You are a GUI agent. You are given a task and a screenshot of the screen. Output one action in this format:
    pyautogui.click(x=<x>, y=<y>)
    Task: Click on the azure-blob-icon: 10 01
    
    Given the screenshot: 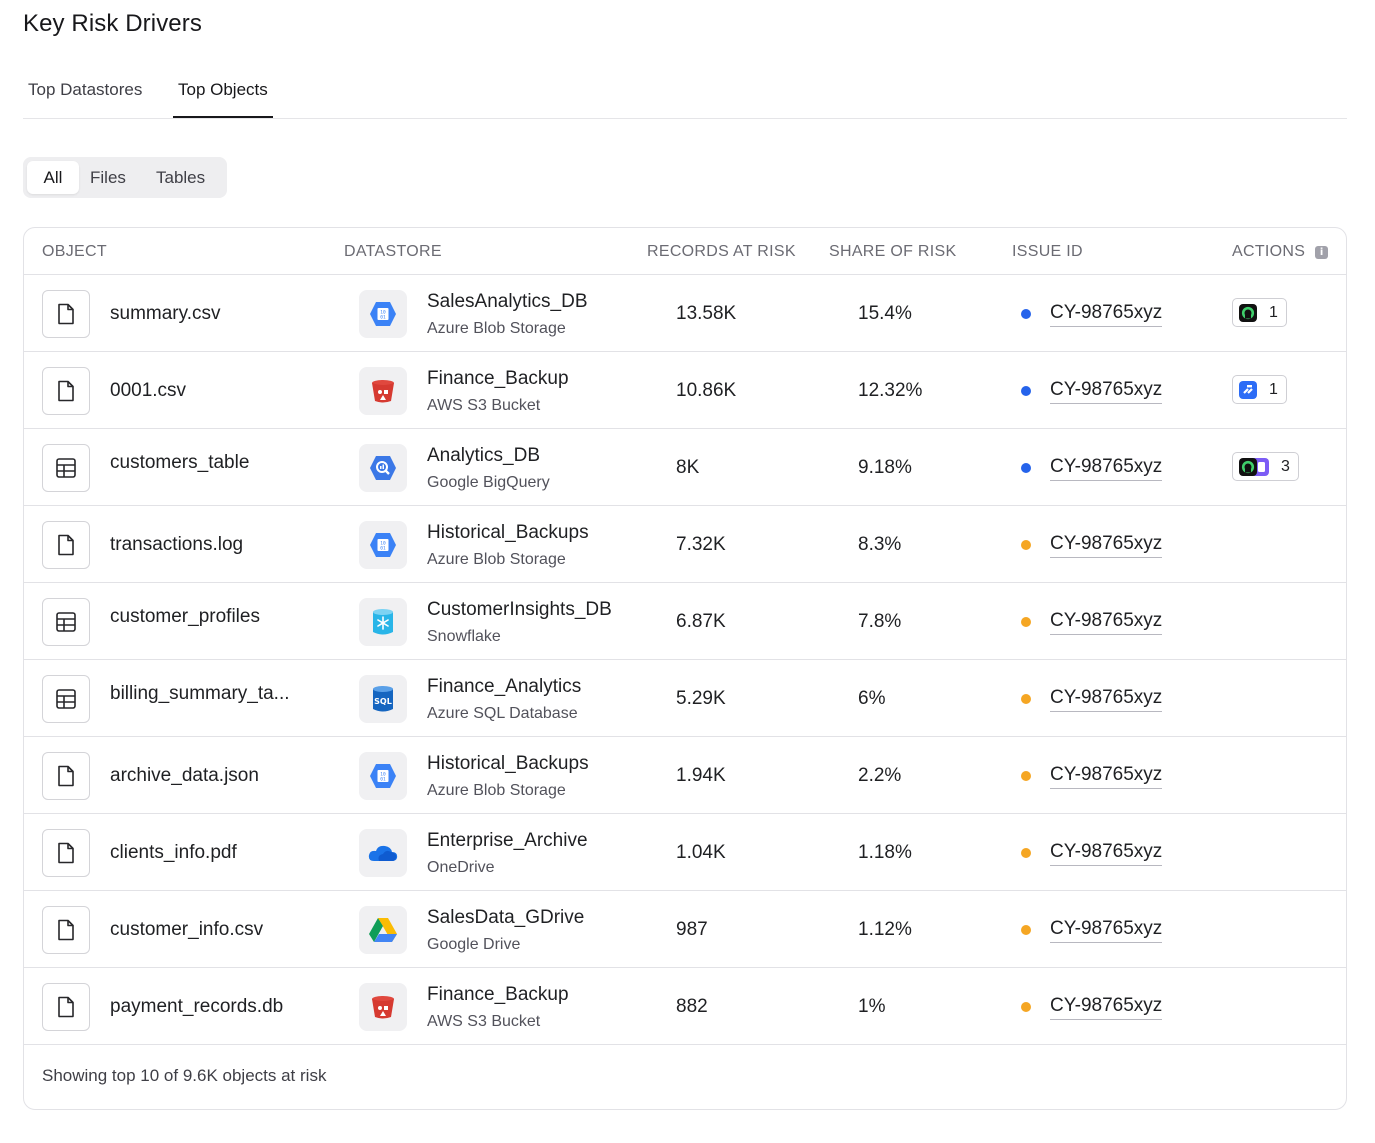 What is the action you would take?
    pyautogui.click(x=383, y=776)
    